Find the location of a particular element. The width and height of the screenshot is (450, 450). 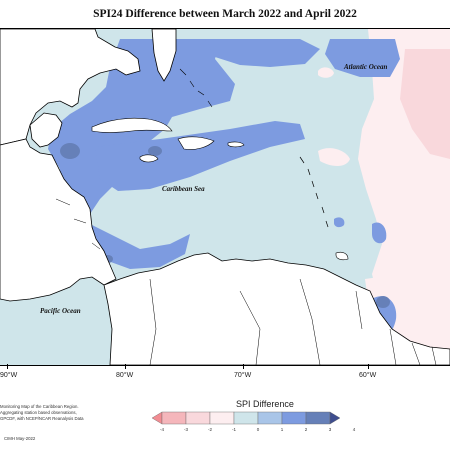

wet-region-atlantic-east is located at coordinates (362, 58).